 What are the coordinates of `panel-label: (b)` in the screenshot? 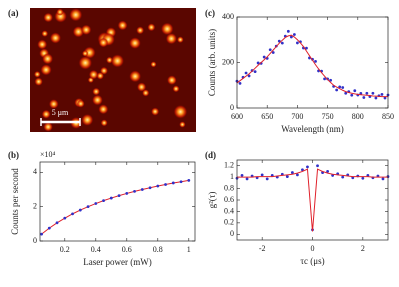 It's located at (13, 155).